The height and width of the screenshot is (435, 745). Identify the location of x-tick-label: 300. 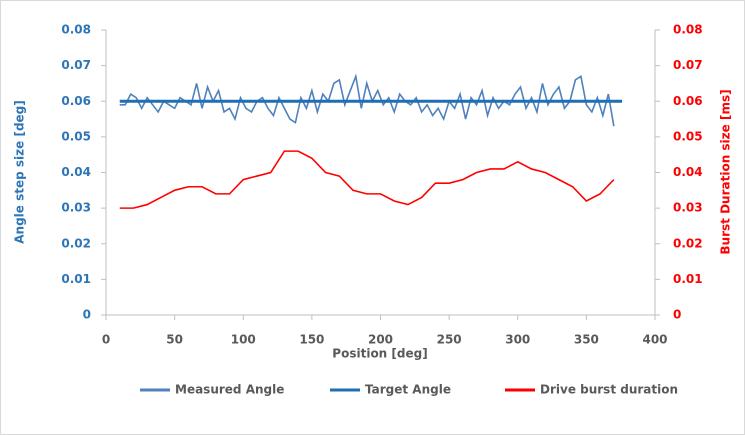
(517, 340).